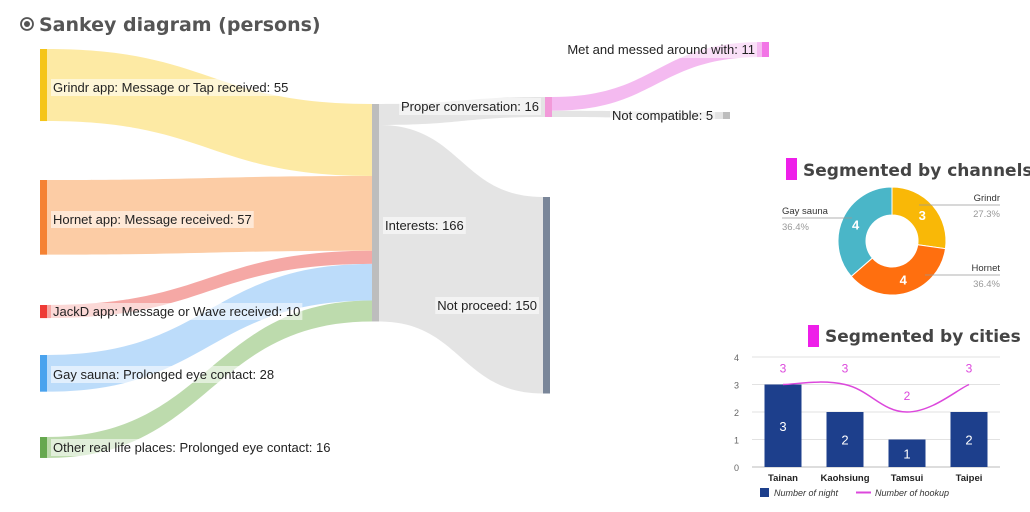 The image size is (1030, 512). Describe the element at coordinates (969, 478) in the screenshot. I see `cities-xtick-taipei: Taipei` at that location.